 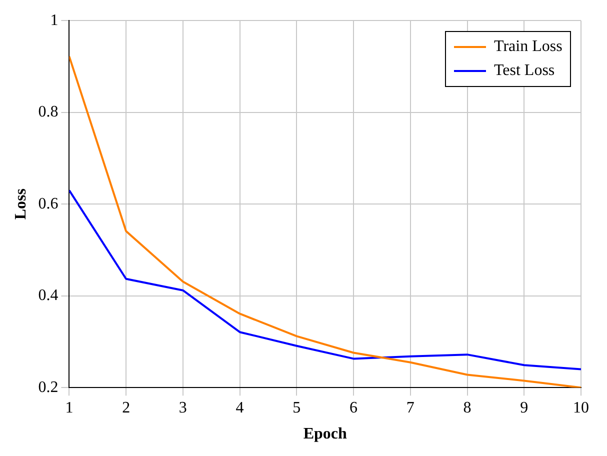 What do you see at coordinates (325, 434) in the screenshot?
I see `x-axis-title: Epoch` at bounding box center [325, 434].